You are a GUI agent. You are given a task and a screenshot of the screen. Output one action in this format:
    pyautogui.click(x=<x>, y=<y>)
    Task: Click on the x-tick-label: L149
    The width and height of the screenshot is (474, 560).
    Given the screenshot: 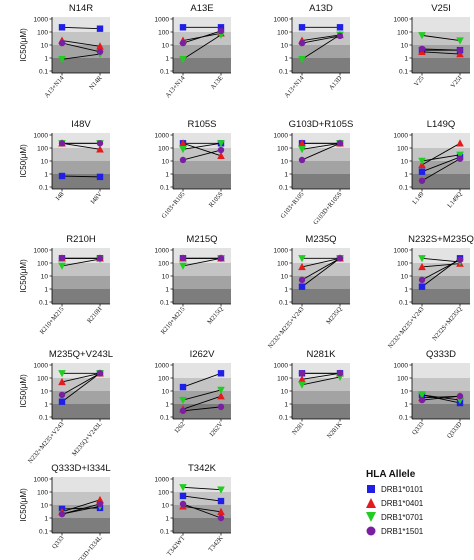 What is the action you would take?
    pyautogui.click(x=418, y=198)
    